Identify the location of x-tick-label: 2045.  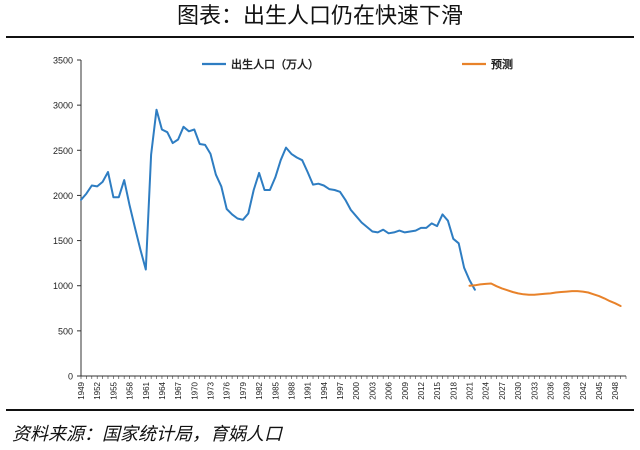
(599, 390).